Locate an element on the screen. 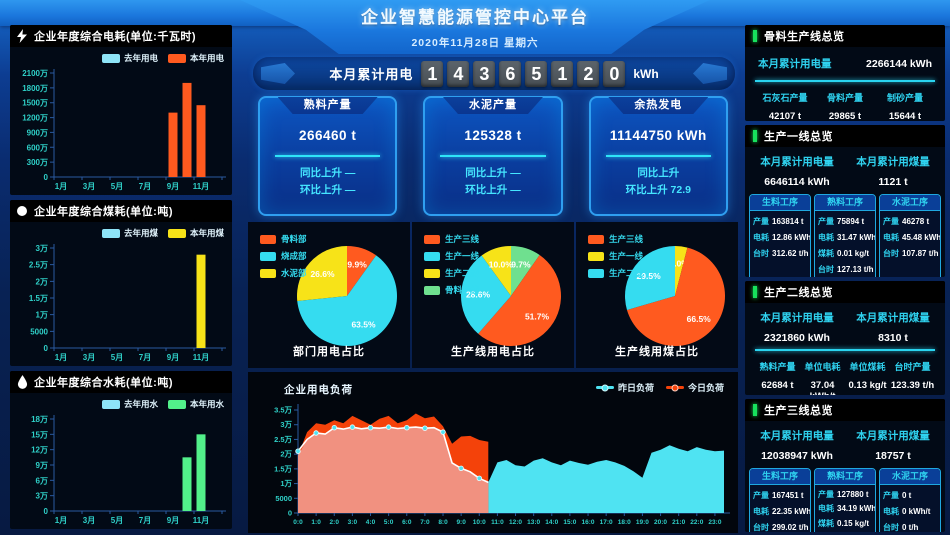  legend-dot is located at coordinates (675, 387).